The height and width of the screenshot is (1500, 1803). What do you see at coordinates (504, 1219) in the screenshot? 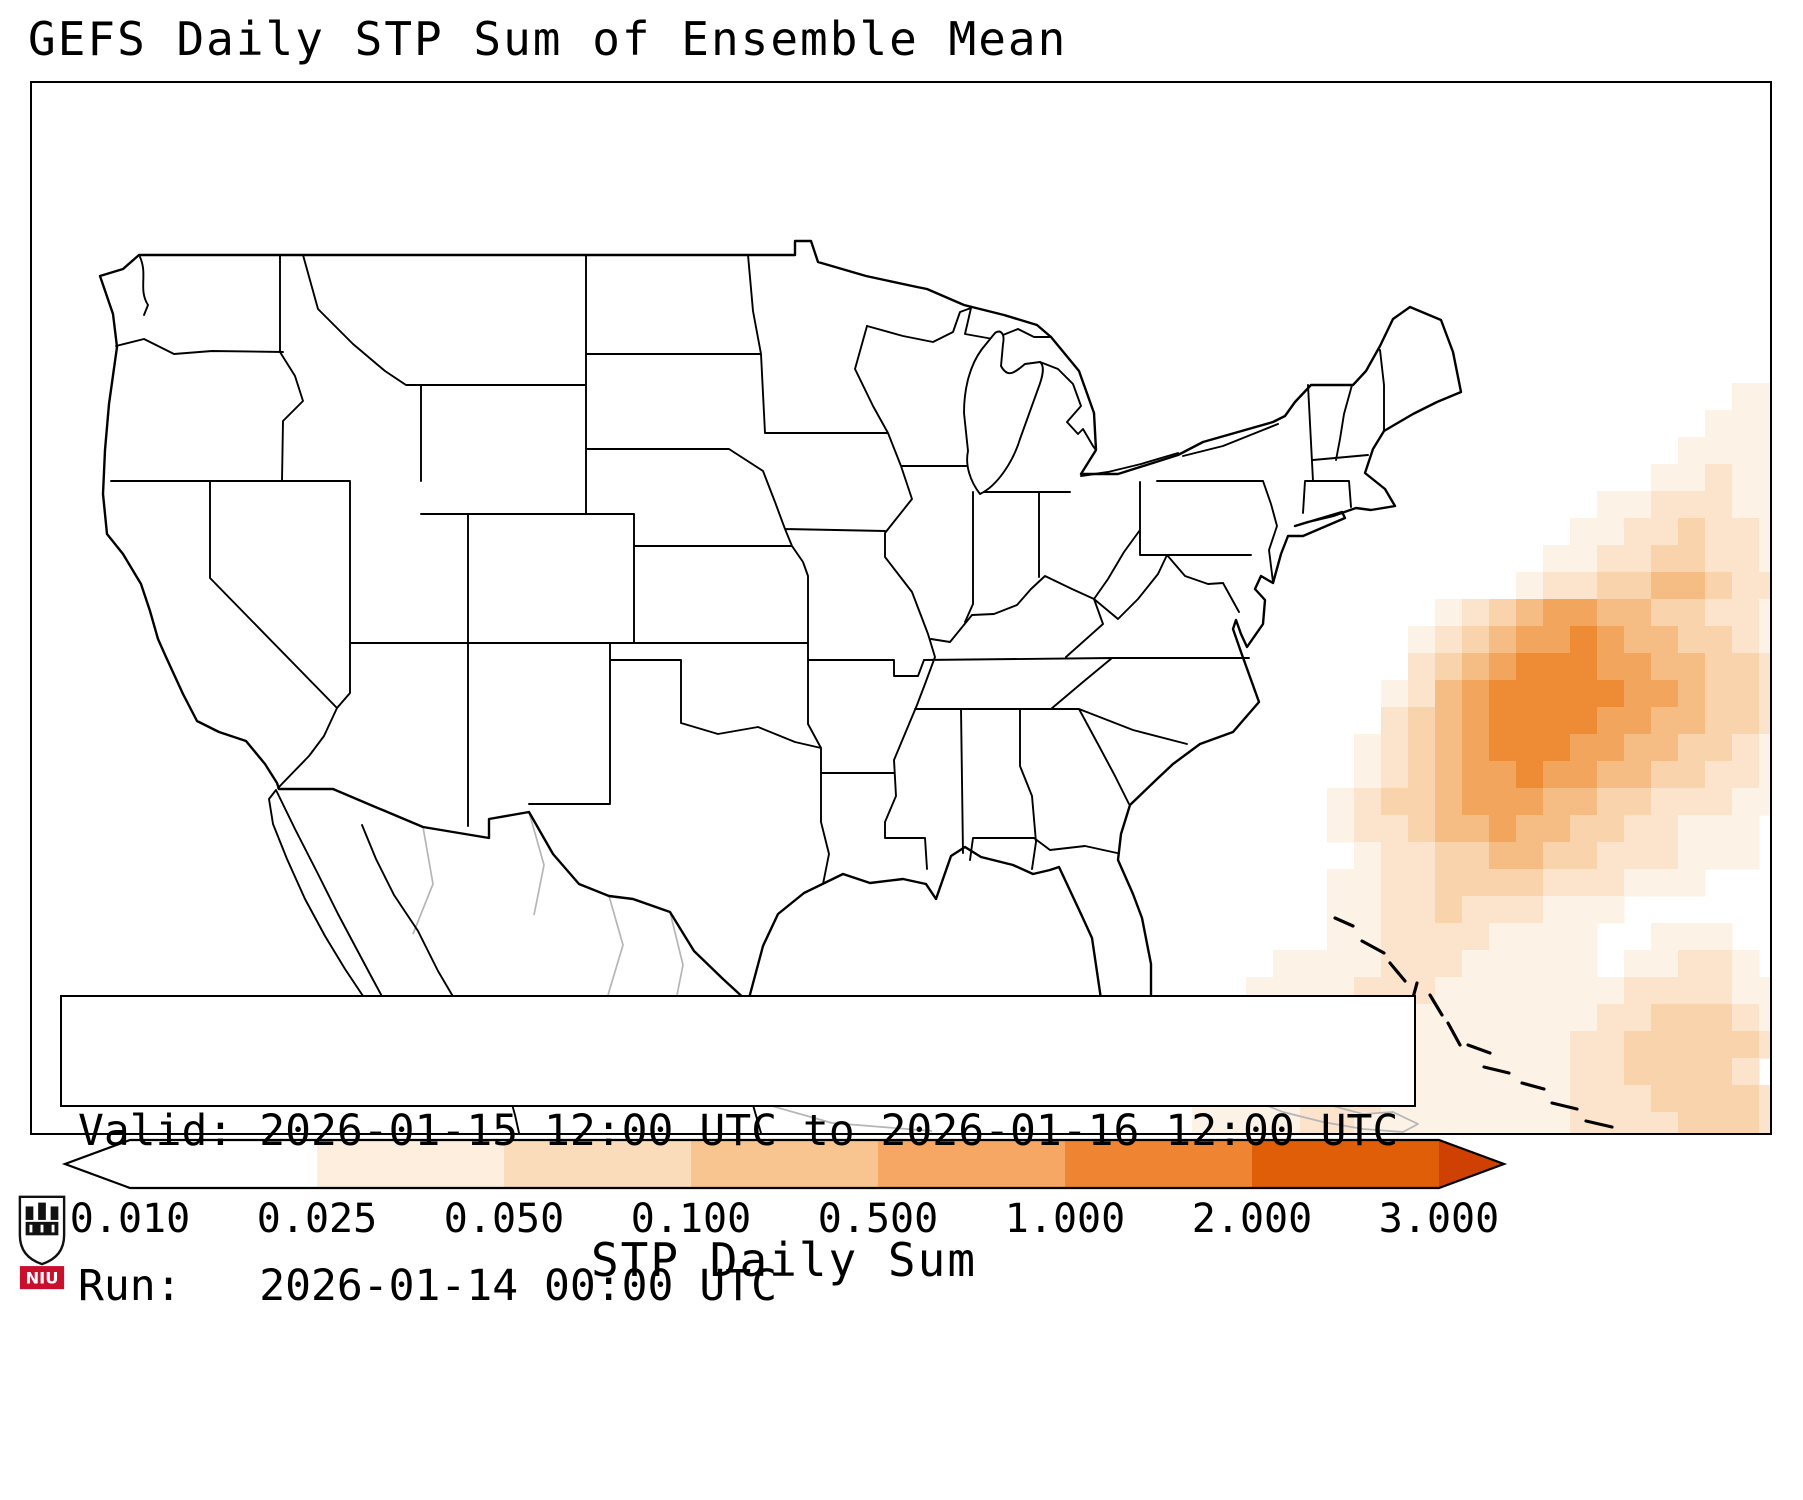
I see `colorbar-tick-label: 0.050` at bounding box center [504, 1219].